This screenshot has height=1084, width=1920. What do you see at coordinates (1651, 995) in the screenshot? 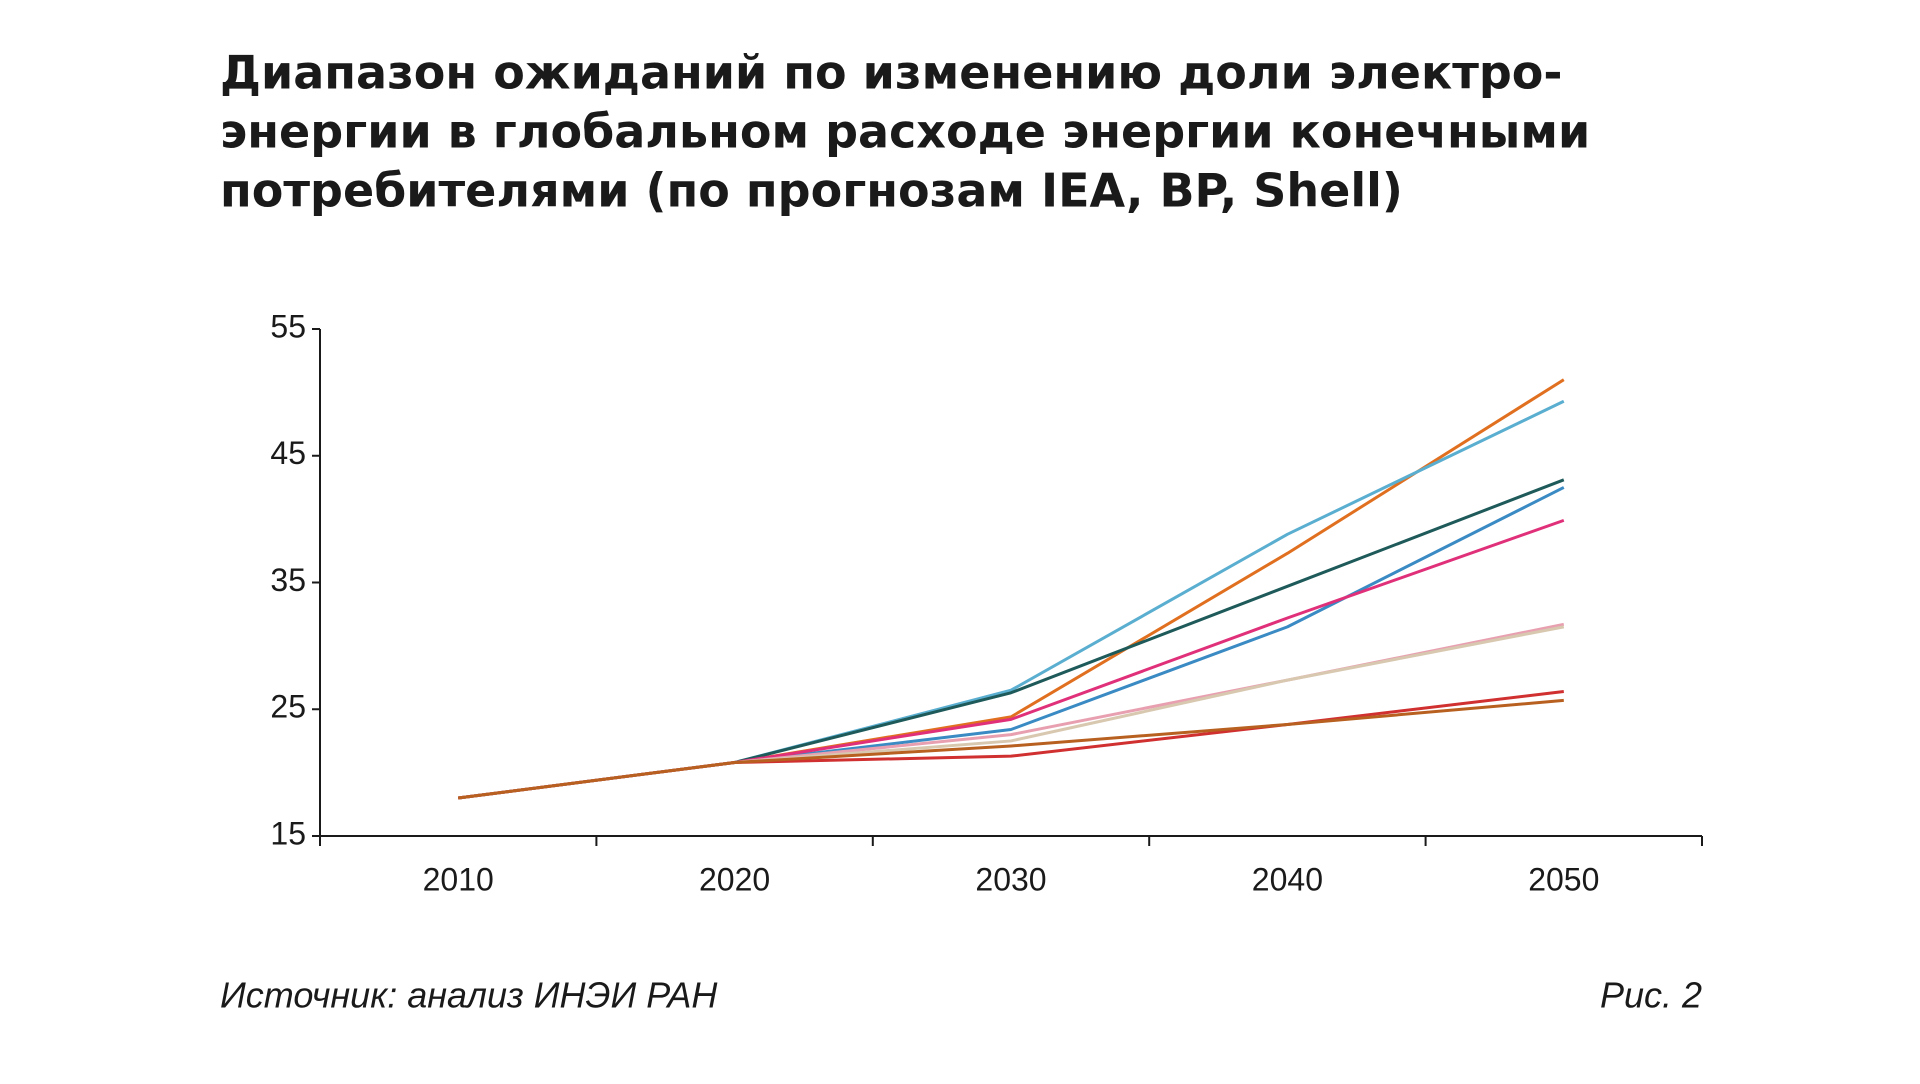
I see `figure-label: Рис. 2` at bounding box center [1651, 995].